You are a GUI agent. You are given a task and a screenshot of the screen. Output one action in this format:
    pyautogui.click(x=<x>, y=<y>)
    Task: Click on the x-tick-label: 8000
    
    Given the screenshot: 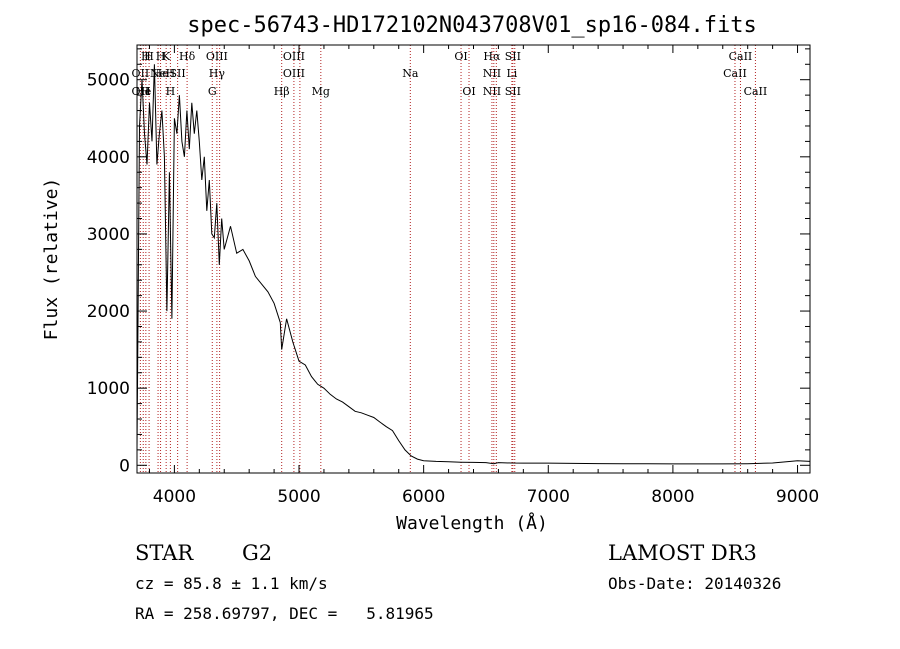 What is the action you would take?
    pyautogui.click(x=672, y=497)
    